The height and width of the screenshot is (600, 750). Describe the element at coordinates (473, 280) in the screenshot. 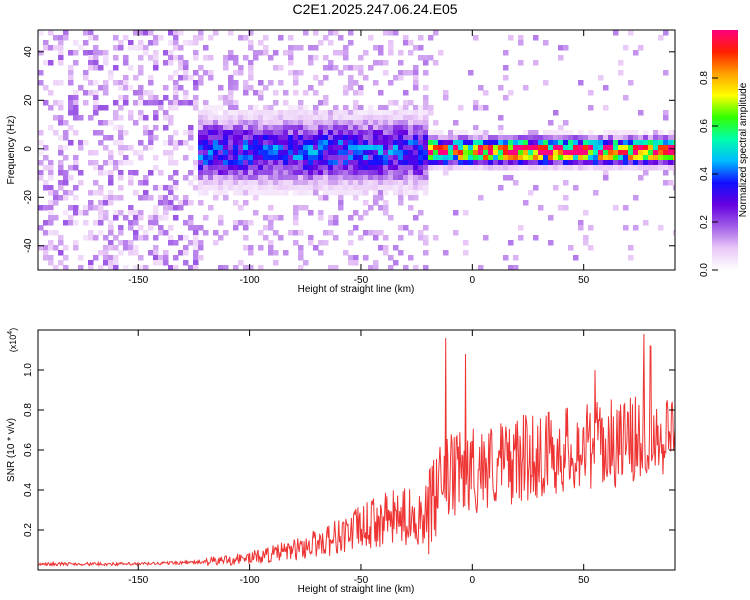

I see `spectrogram-x-tick-label: 0` at that location.